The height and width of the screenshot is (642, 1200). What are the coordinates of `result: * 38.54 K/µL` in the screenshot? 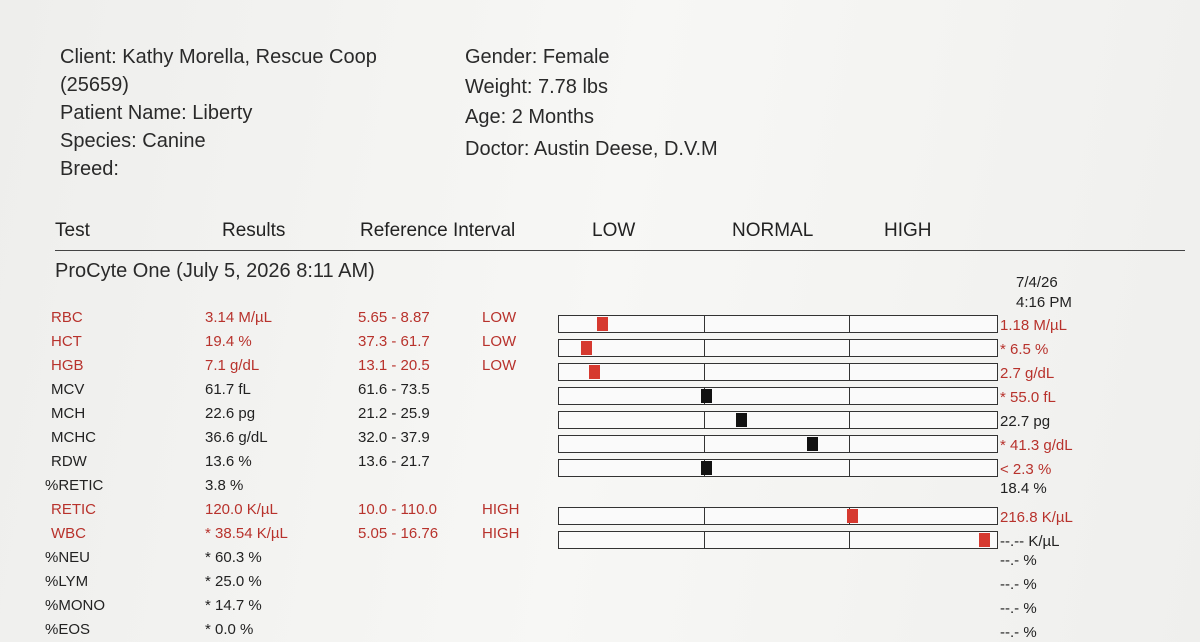 It's located at (246, 533).